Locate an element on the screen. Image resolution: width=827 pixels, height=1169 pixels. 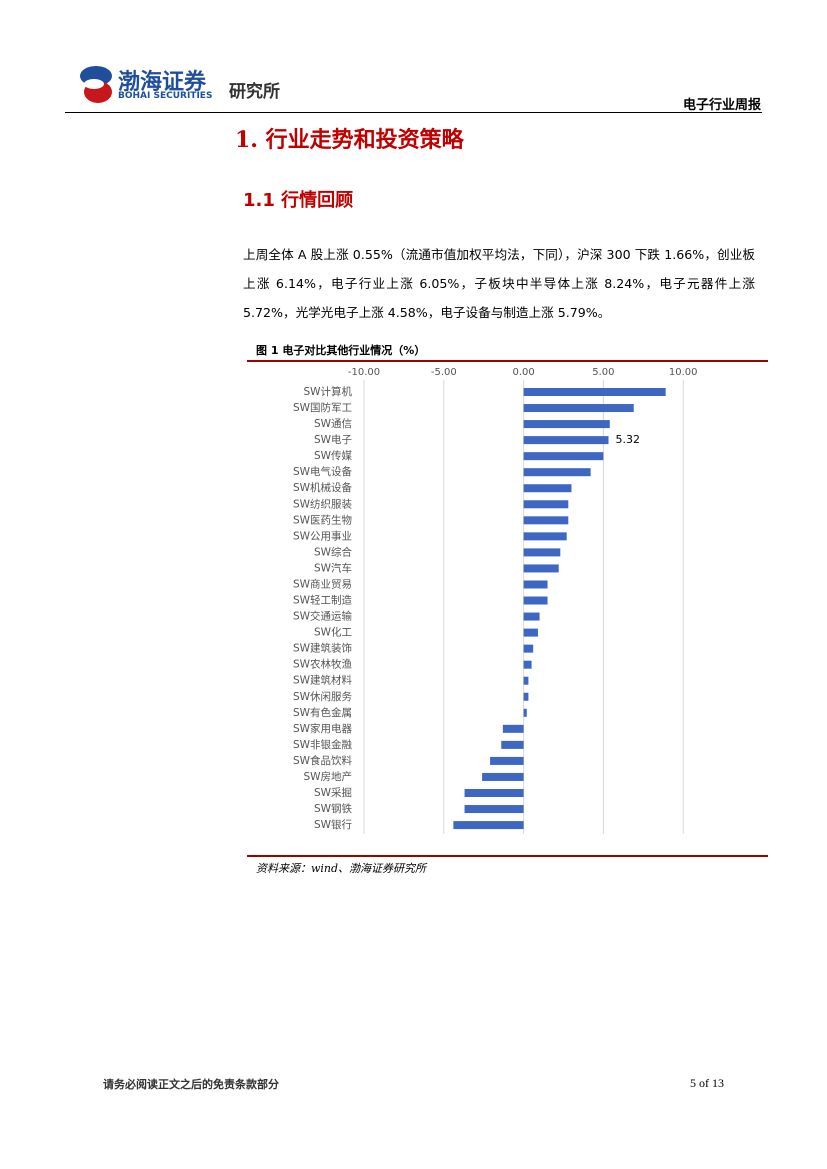
subheading: 1.1 行情回顾 is located at coordinates (298, 200).